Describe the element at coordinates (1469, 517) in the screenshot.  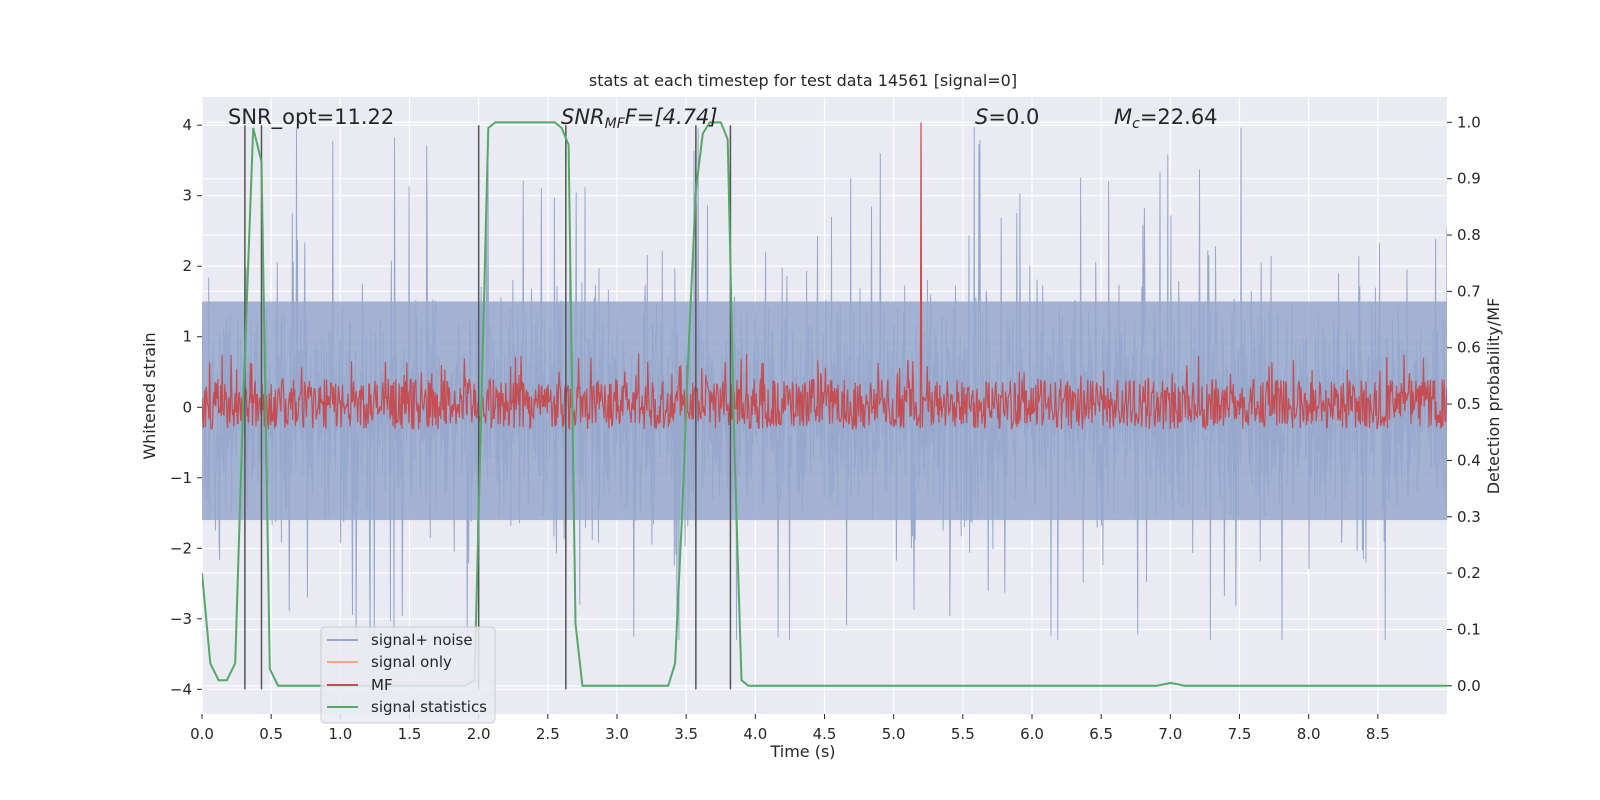
I see `y-right-tick-label: 0.3` at that location.